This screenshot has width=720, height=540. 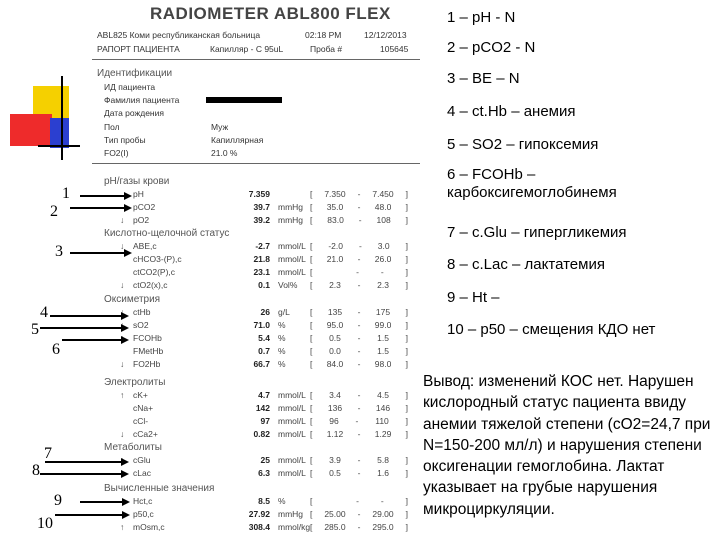 I want to click on param-name: FCOHb, so click(x=147, y=338).